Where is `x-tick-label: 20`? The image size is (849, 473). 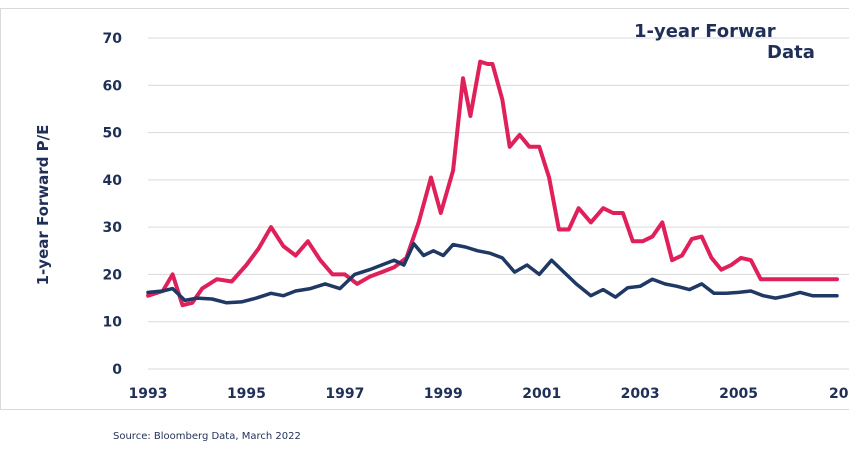
x-tick-label: 20 is located at coordinates (839, 394).